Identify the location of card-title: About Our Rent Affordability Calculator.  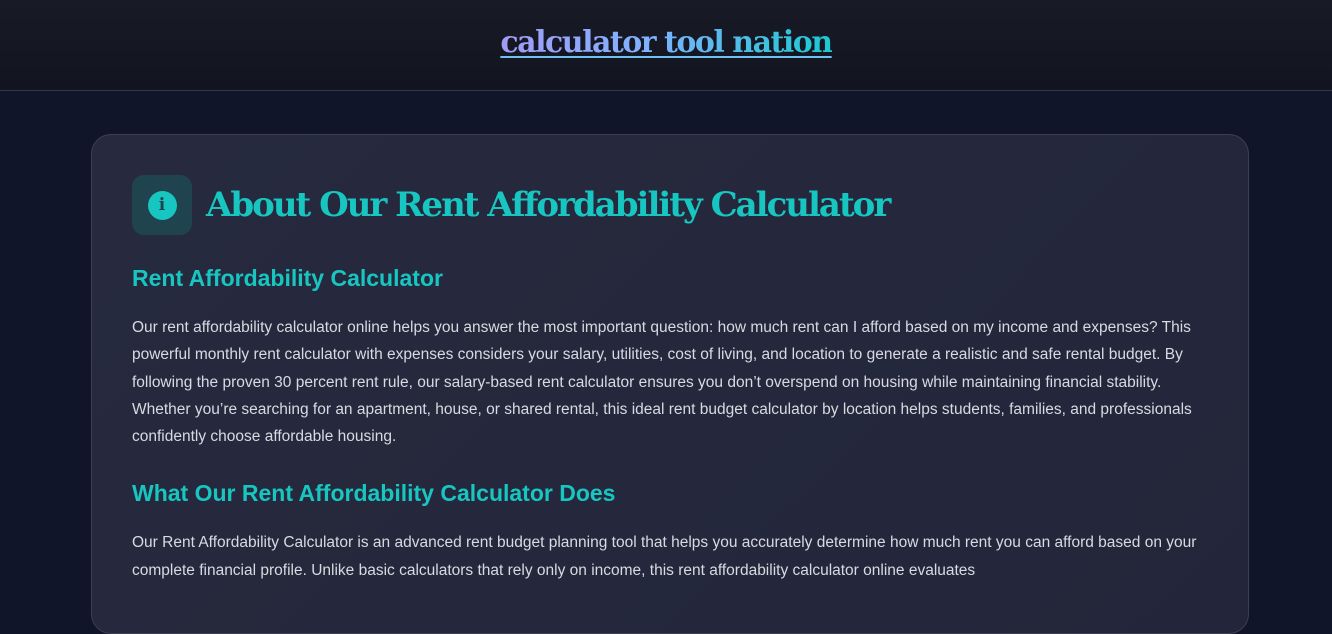
(548, 205).